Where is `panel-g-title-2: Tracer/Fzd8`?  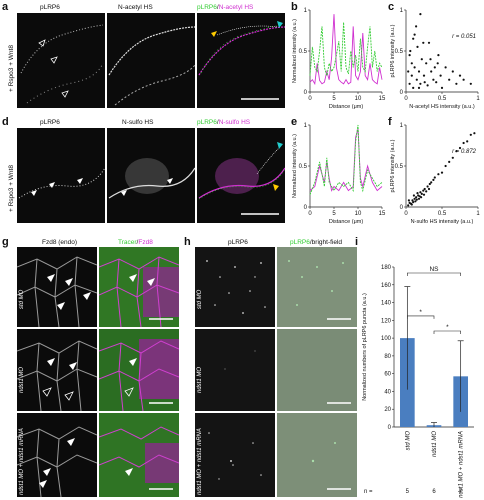 panel-g-title-2: Tracer/Fzd8 is located at coordinates (135, 242).